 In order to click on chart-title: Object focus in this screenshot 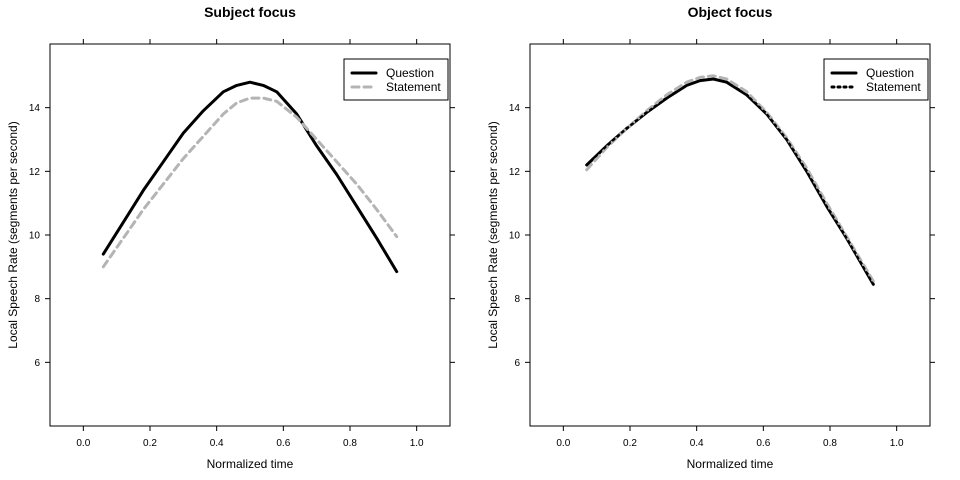, I will do `click(730, 12)`.